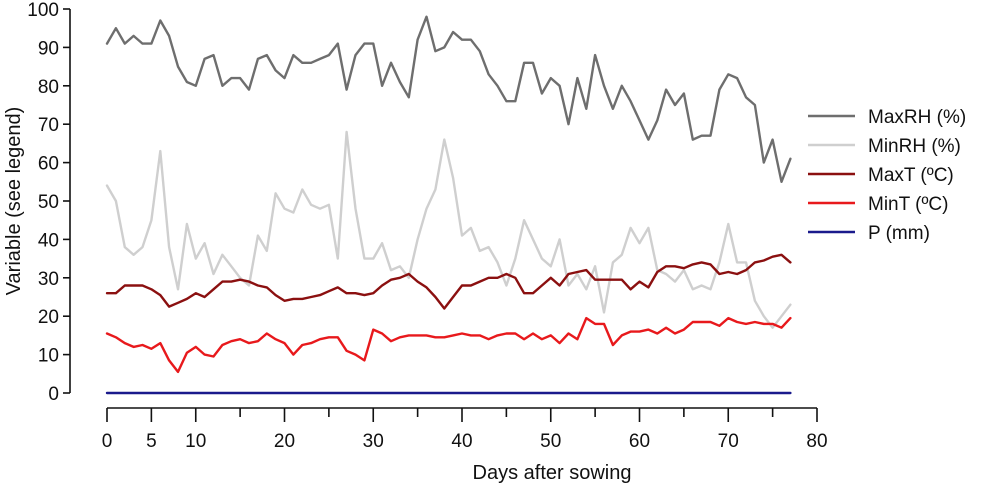 Image resolution: width=993 pixels, height=487 pixels. Describe the element at coordinates (14, 201) in the screenshot. I see `y-axis-title: Variable (see legend)` at that location.